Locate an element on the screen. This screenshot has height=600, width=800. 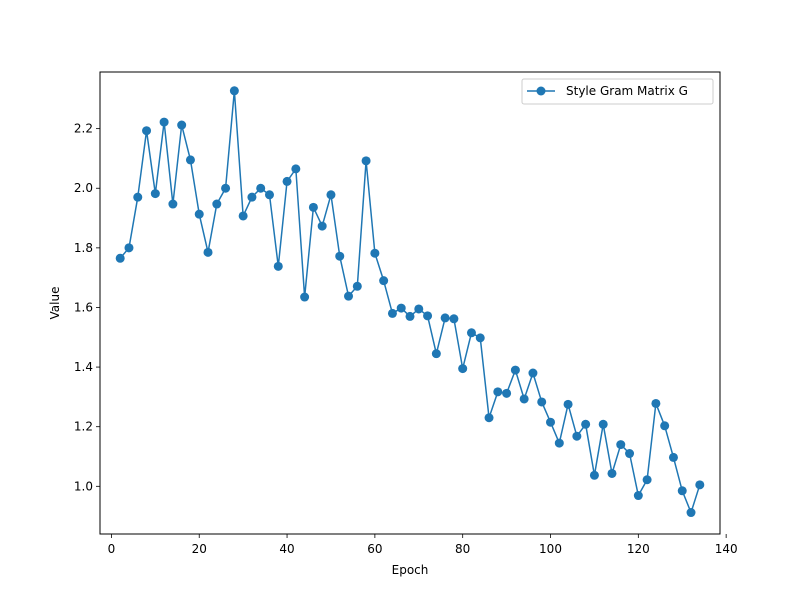
y-tick-label: 1.6 is located at coordinates (83, 307).